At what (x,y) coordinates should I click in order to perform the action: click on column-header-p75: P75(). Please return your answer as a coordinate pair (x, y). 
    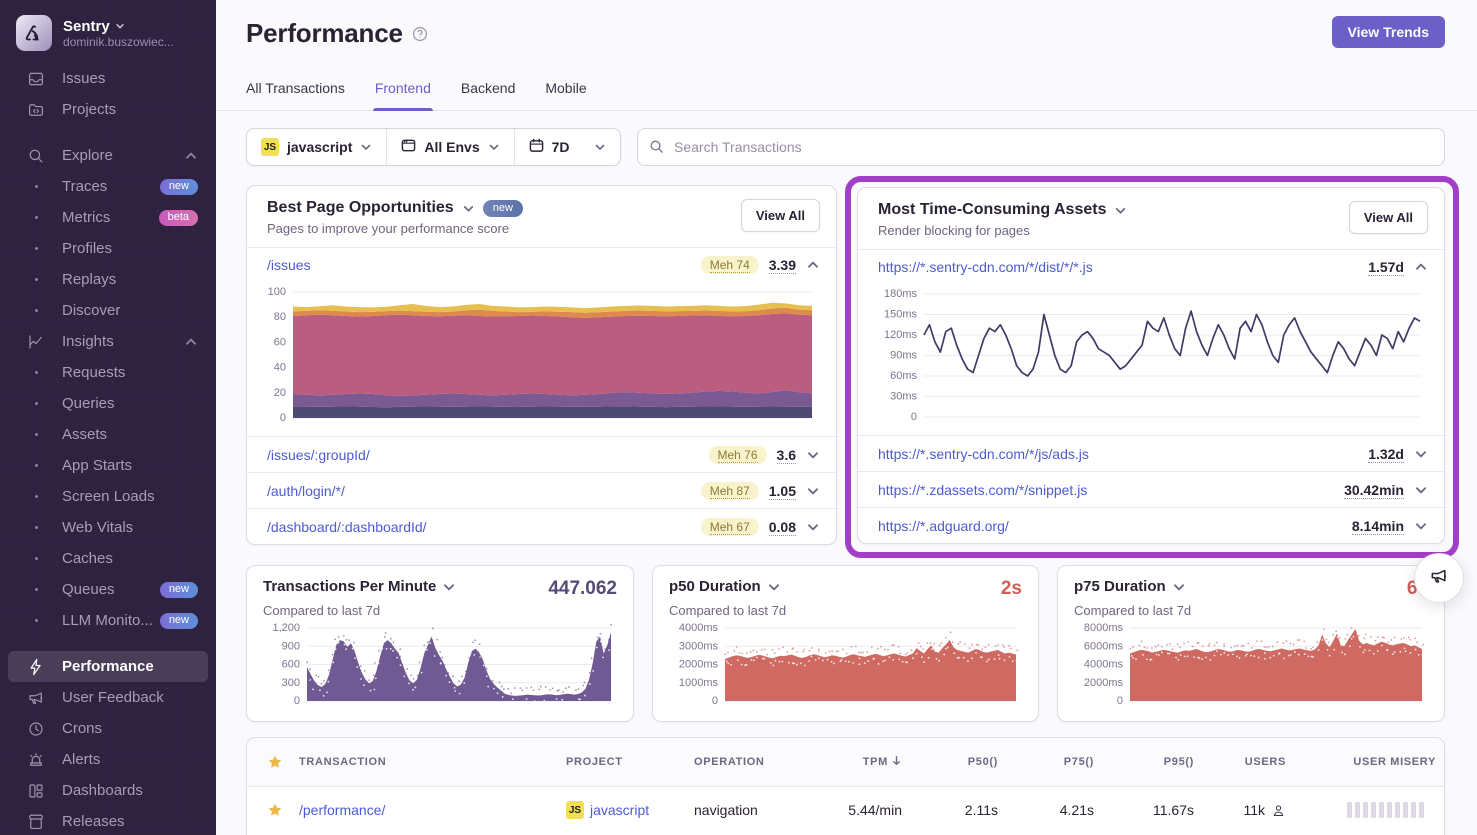
    Looking at the image, I should click on (1054, 762).